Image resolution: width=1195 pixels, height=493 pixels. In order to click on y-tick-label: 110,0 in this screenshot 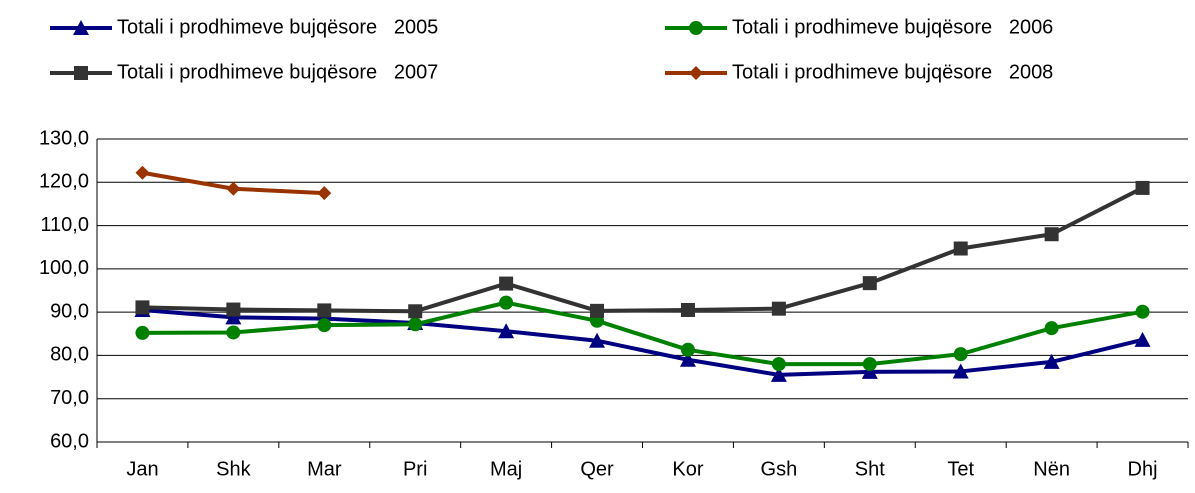, I will do `click(64, 225)`.